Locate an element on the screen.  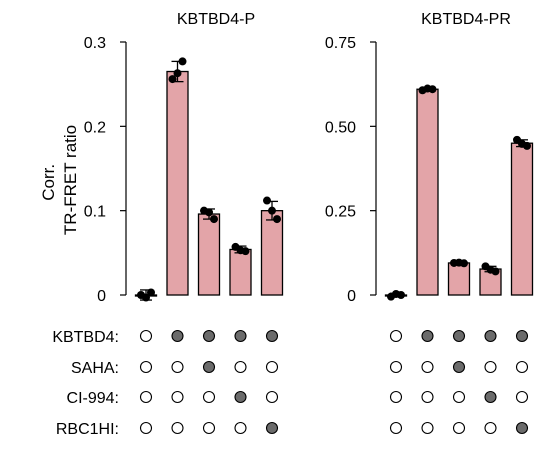
condition-row-label: RBC1HI: is located at coordinates (87, 429).